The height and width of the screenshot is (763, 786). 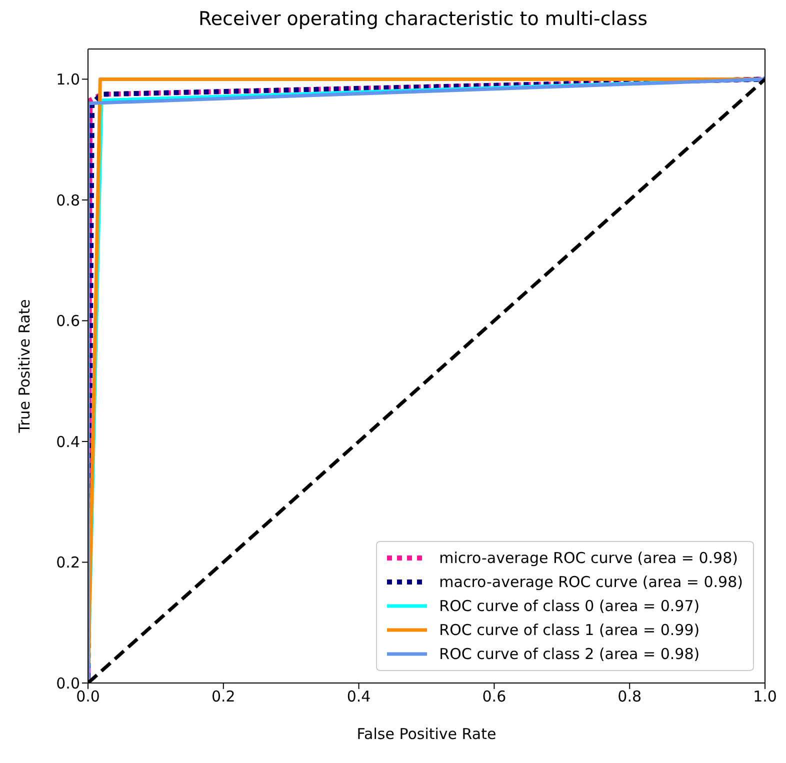 I want to click on y-tick-label: 1.0, so click(x=68, y=79).